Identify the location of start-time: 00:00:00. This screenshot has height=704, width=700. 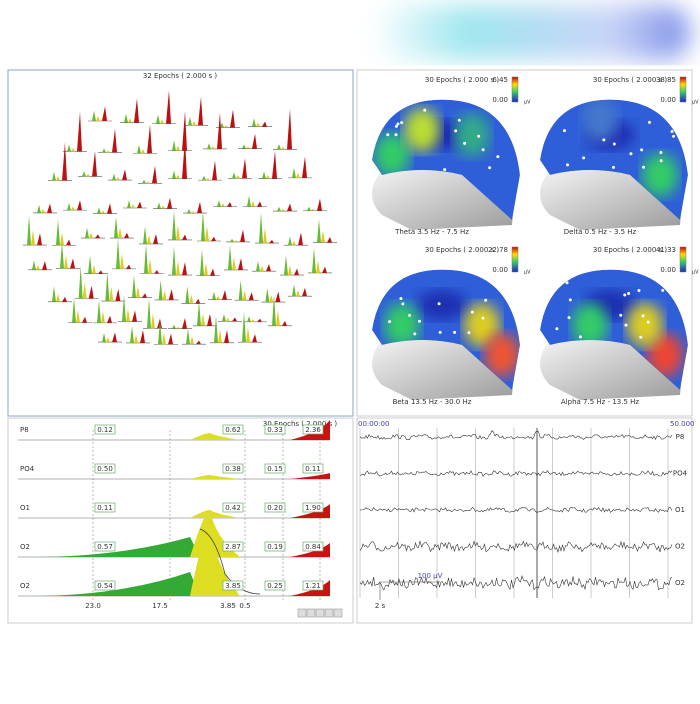
(373, 424).